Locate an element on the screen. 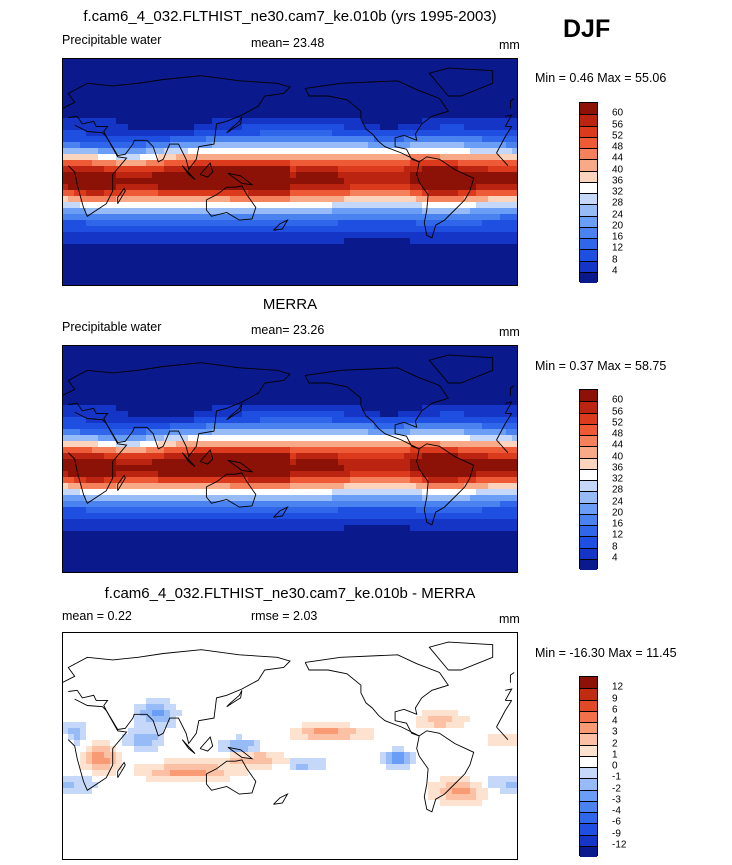 The height and width of the screenshot is (865, 732). colorbar-tick-label: -2 is located at coordinates (616, 788).